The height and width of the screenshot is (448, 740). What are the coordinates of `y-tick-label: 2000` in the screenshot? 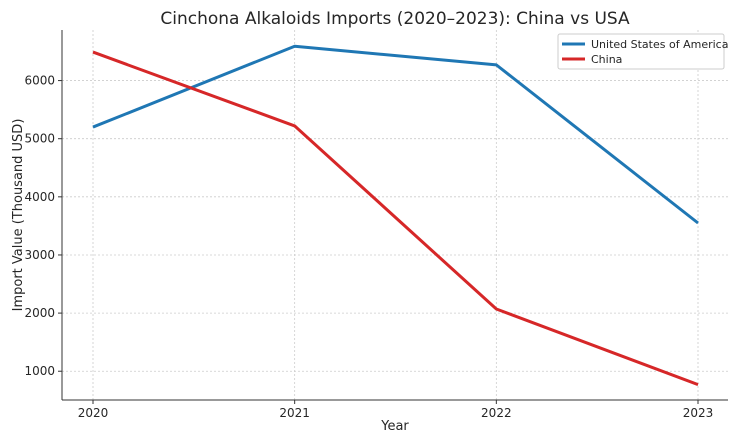 It's located at (39, 313).